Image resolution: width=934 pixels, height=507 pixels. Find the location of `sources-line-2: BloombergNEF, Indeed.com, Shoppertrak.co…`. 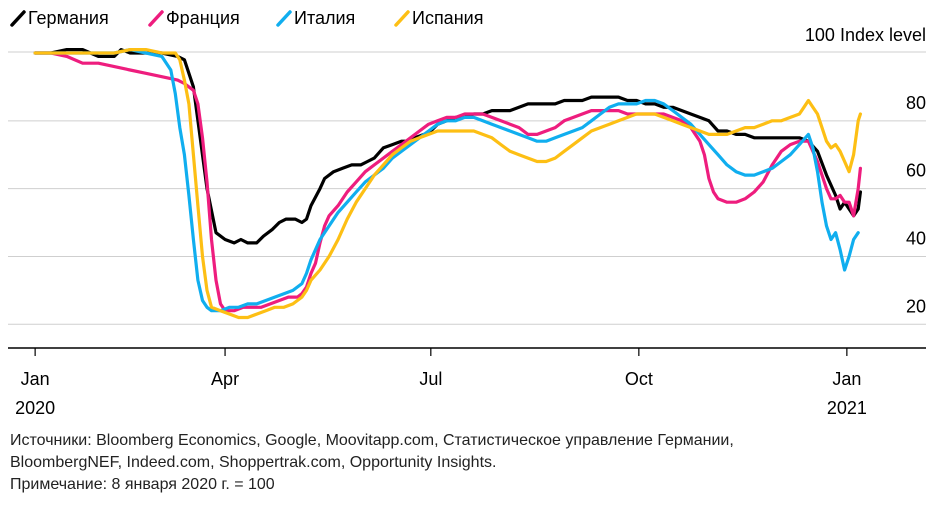

sources-line-2: BloombergNEF, Indeed.com, Shoppertrak.co… is located at coordinates (253, 462).